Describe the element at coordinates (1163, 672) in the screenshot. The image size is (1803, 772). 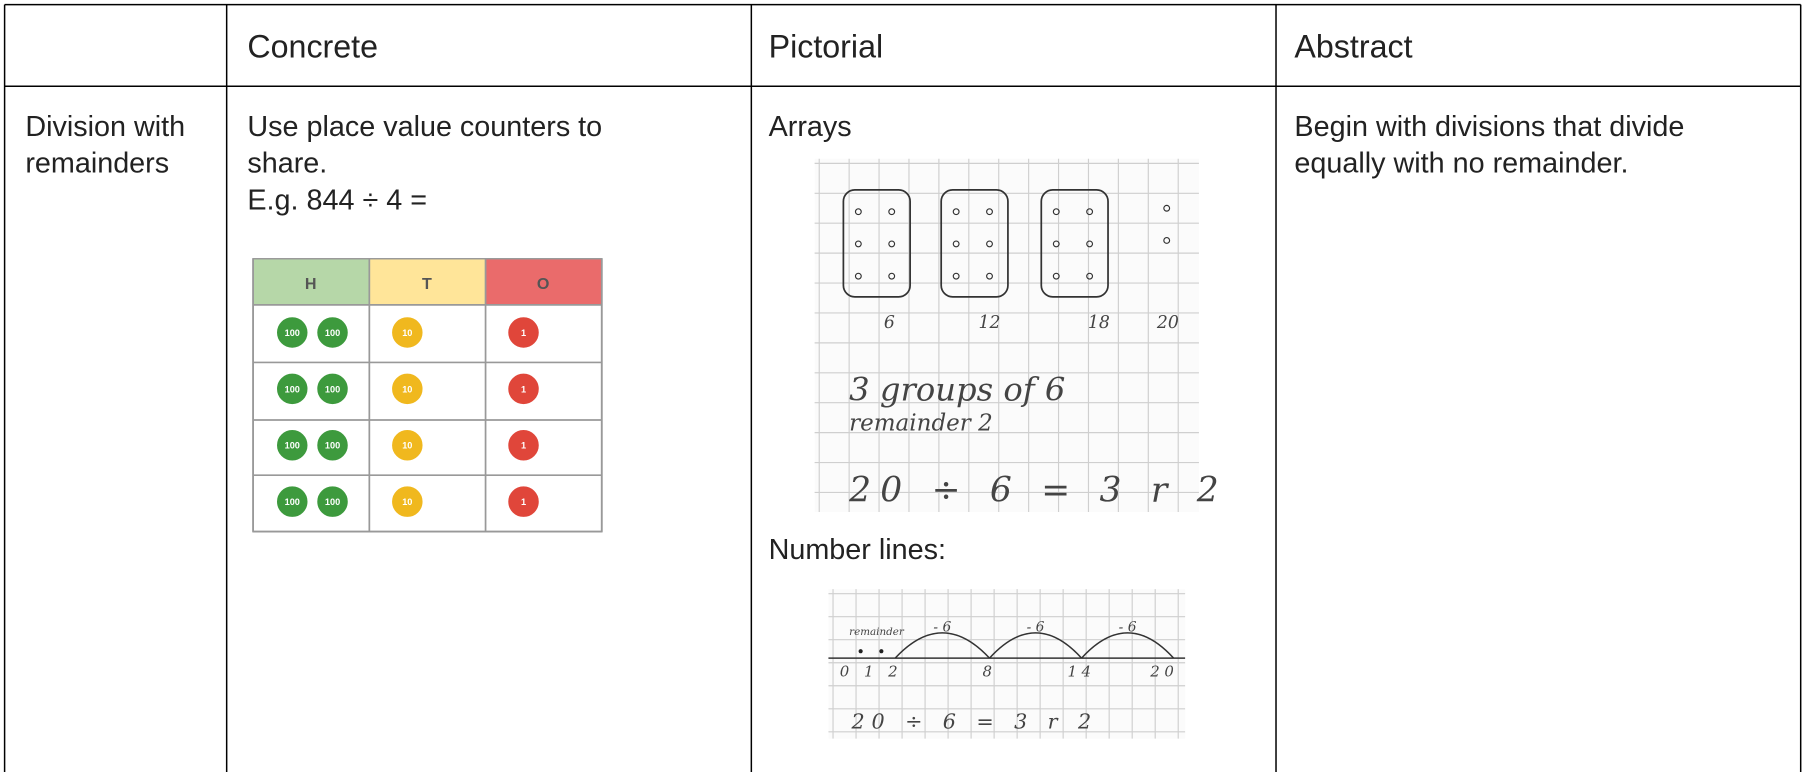
I see `point-label: 20` at that location.